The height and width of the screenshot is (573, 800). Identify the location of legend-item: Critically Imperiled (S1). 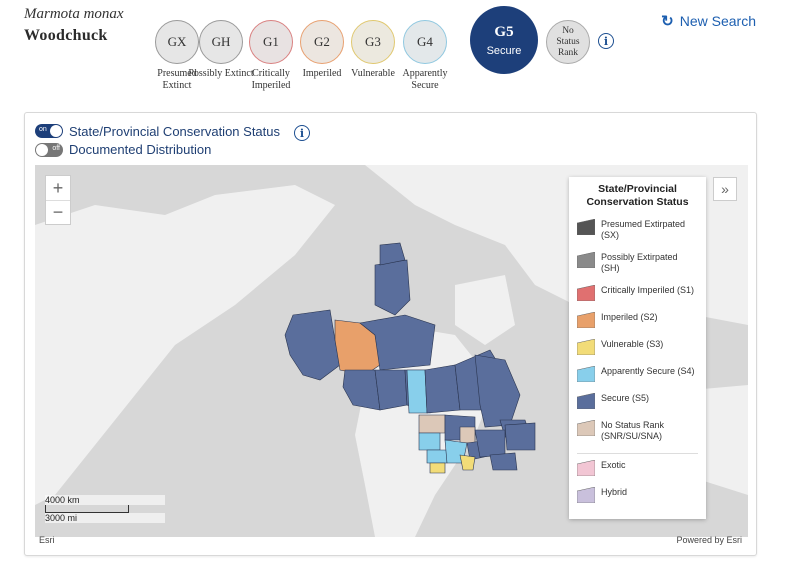
(637, 293).